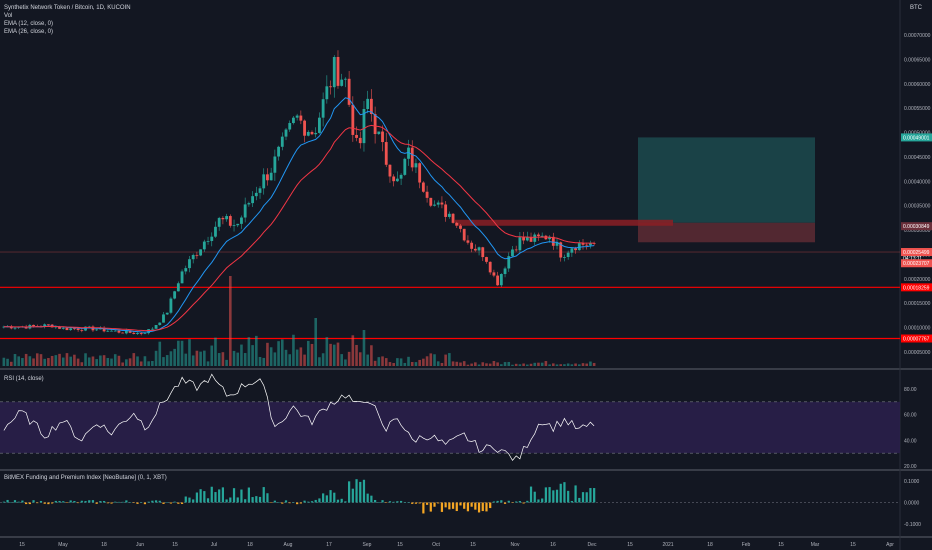  I want to click on ema-fast-legend: EMA (12, close, 0), so click(29, 24).